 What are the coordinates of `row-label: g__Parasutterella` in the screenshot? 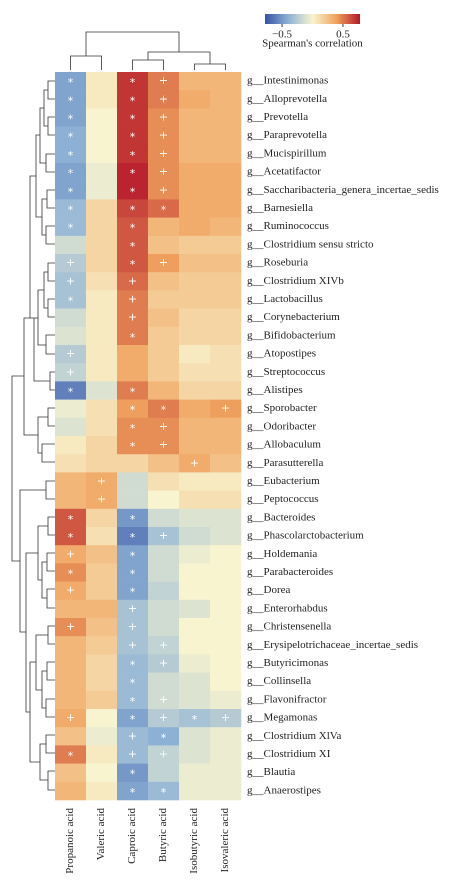 It's located at (285, 463).